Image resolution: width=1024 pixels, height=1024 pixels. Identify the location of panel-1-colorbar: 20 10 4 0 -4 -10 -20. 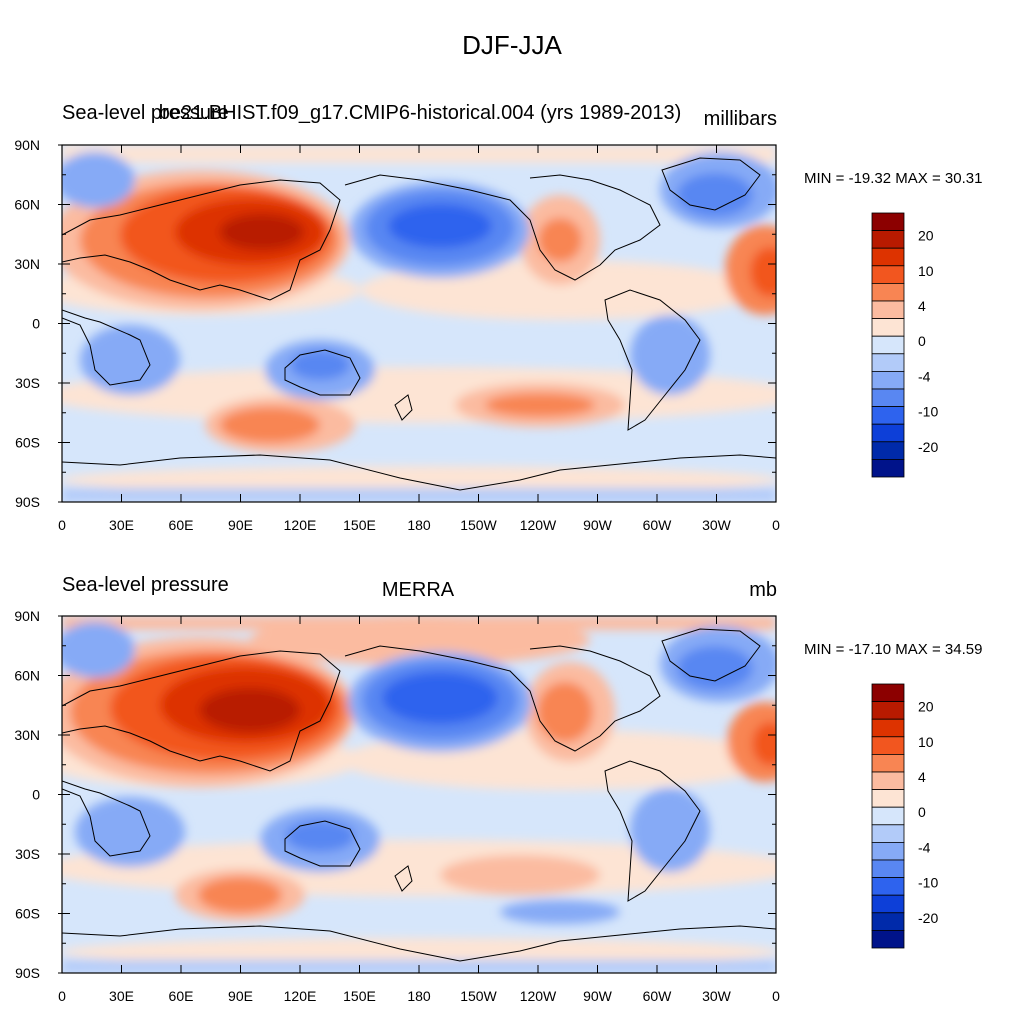
(904, 345).